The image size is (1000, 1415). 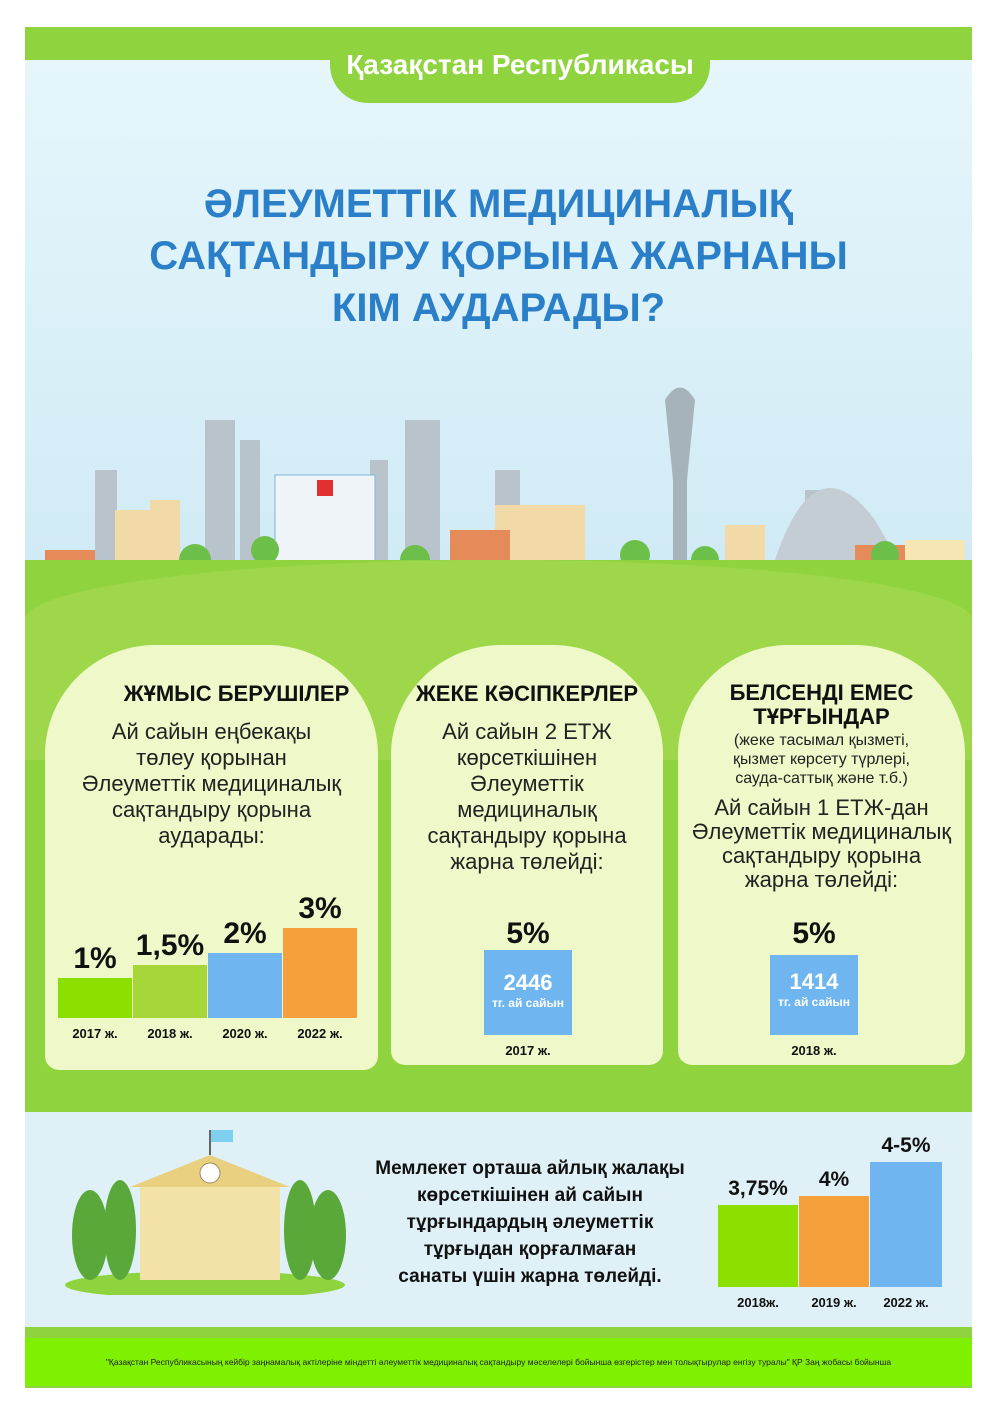 What do you see at coordinates (680, 488) in the screenshot?
I see `tower-illustration` at bounding box center [680, 488].